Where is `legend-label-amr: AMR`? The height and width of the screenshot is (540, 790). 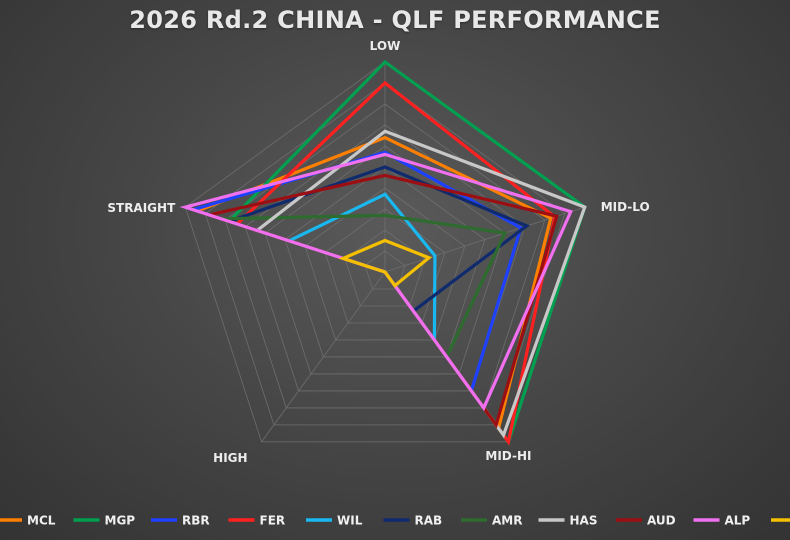 legend-label-amr: AMR is located at coordinates (507, 521).